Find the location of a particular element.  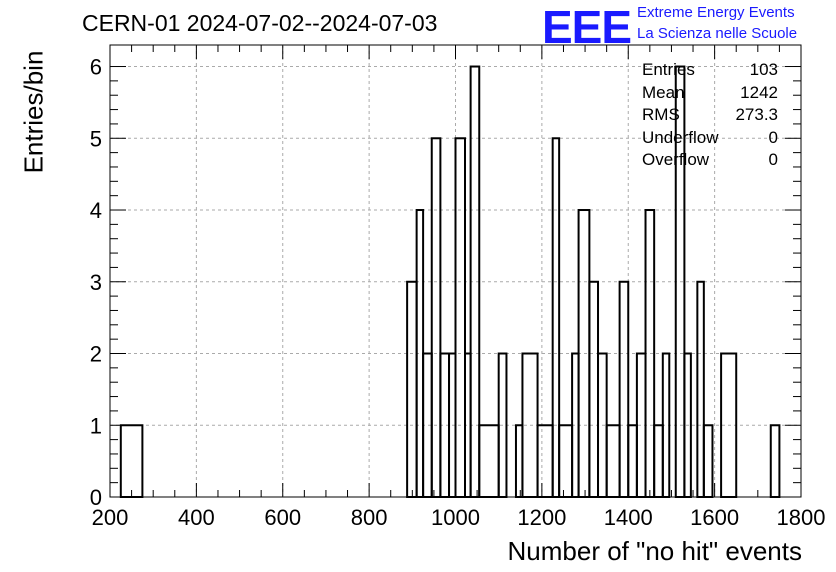

y-tick-label: 4 is located at coordinates (96, 210).